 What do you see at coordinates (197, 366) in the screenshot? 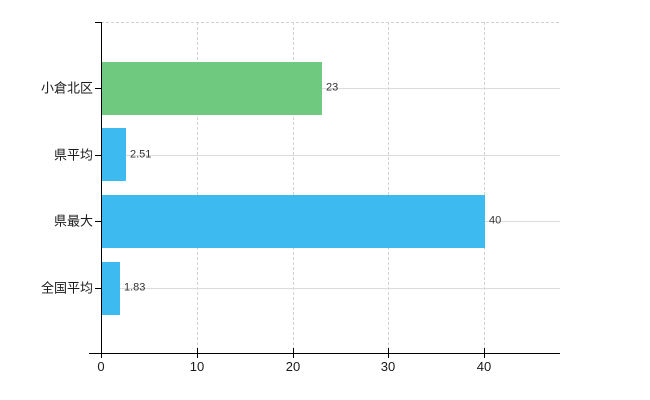
I see `x-axis-tick-label: 10` at bounding box center [197, 366].